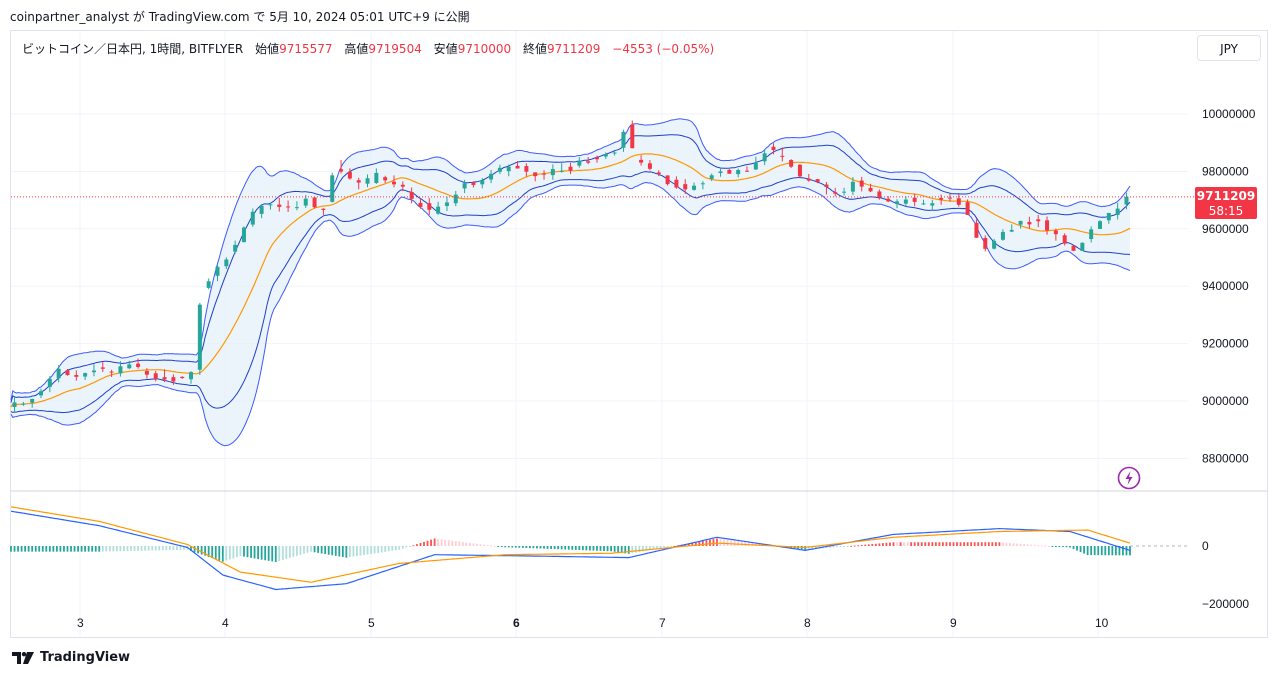 This screenshot has height=678, width=1280. What do you see at coordinates (1129, 478) in the screenshot?
I see `lightning-icon` at bounding box center [1129, 478].